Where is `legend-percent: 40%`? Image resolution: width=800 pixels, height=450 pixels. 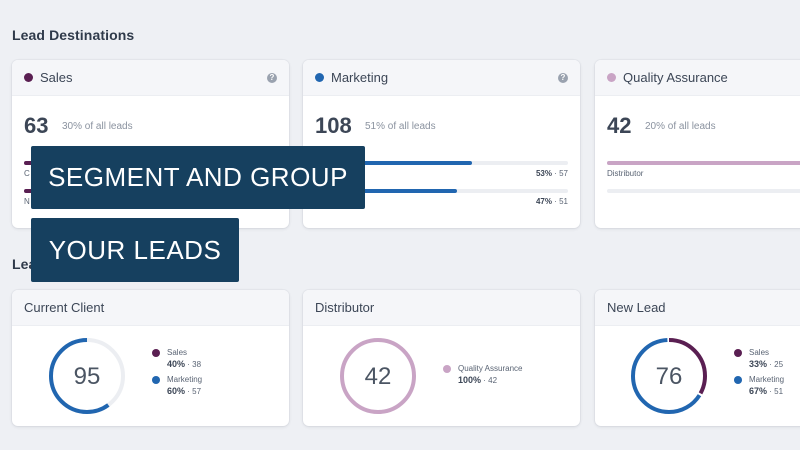 legend-percent: 40% is located at coordinates (176, 364).